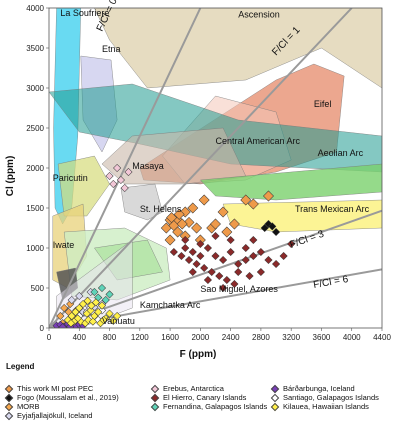 Image resolution: width=400 pixels, height=437 pixels. Describe the element at coordinates (272, 226) in the screenshot. I see `point-fogo-moussalam-et-al-2019` at that location.